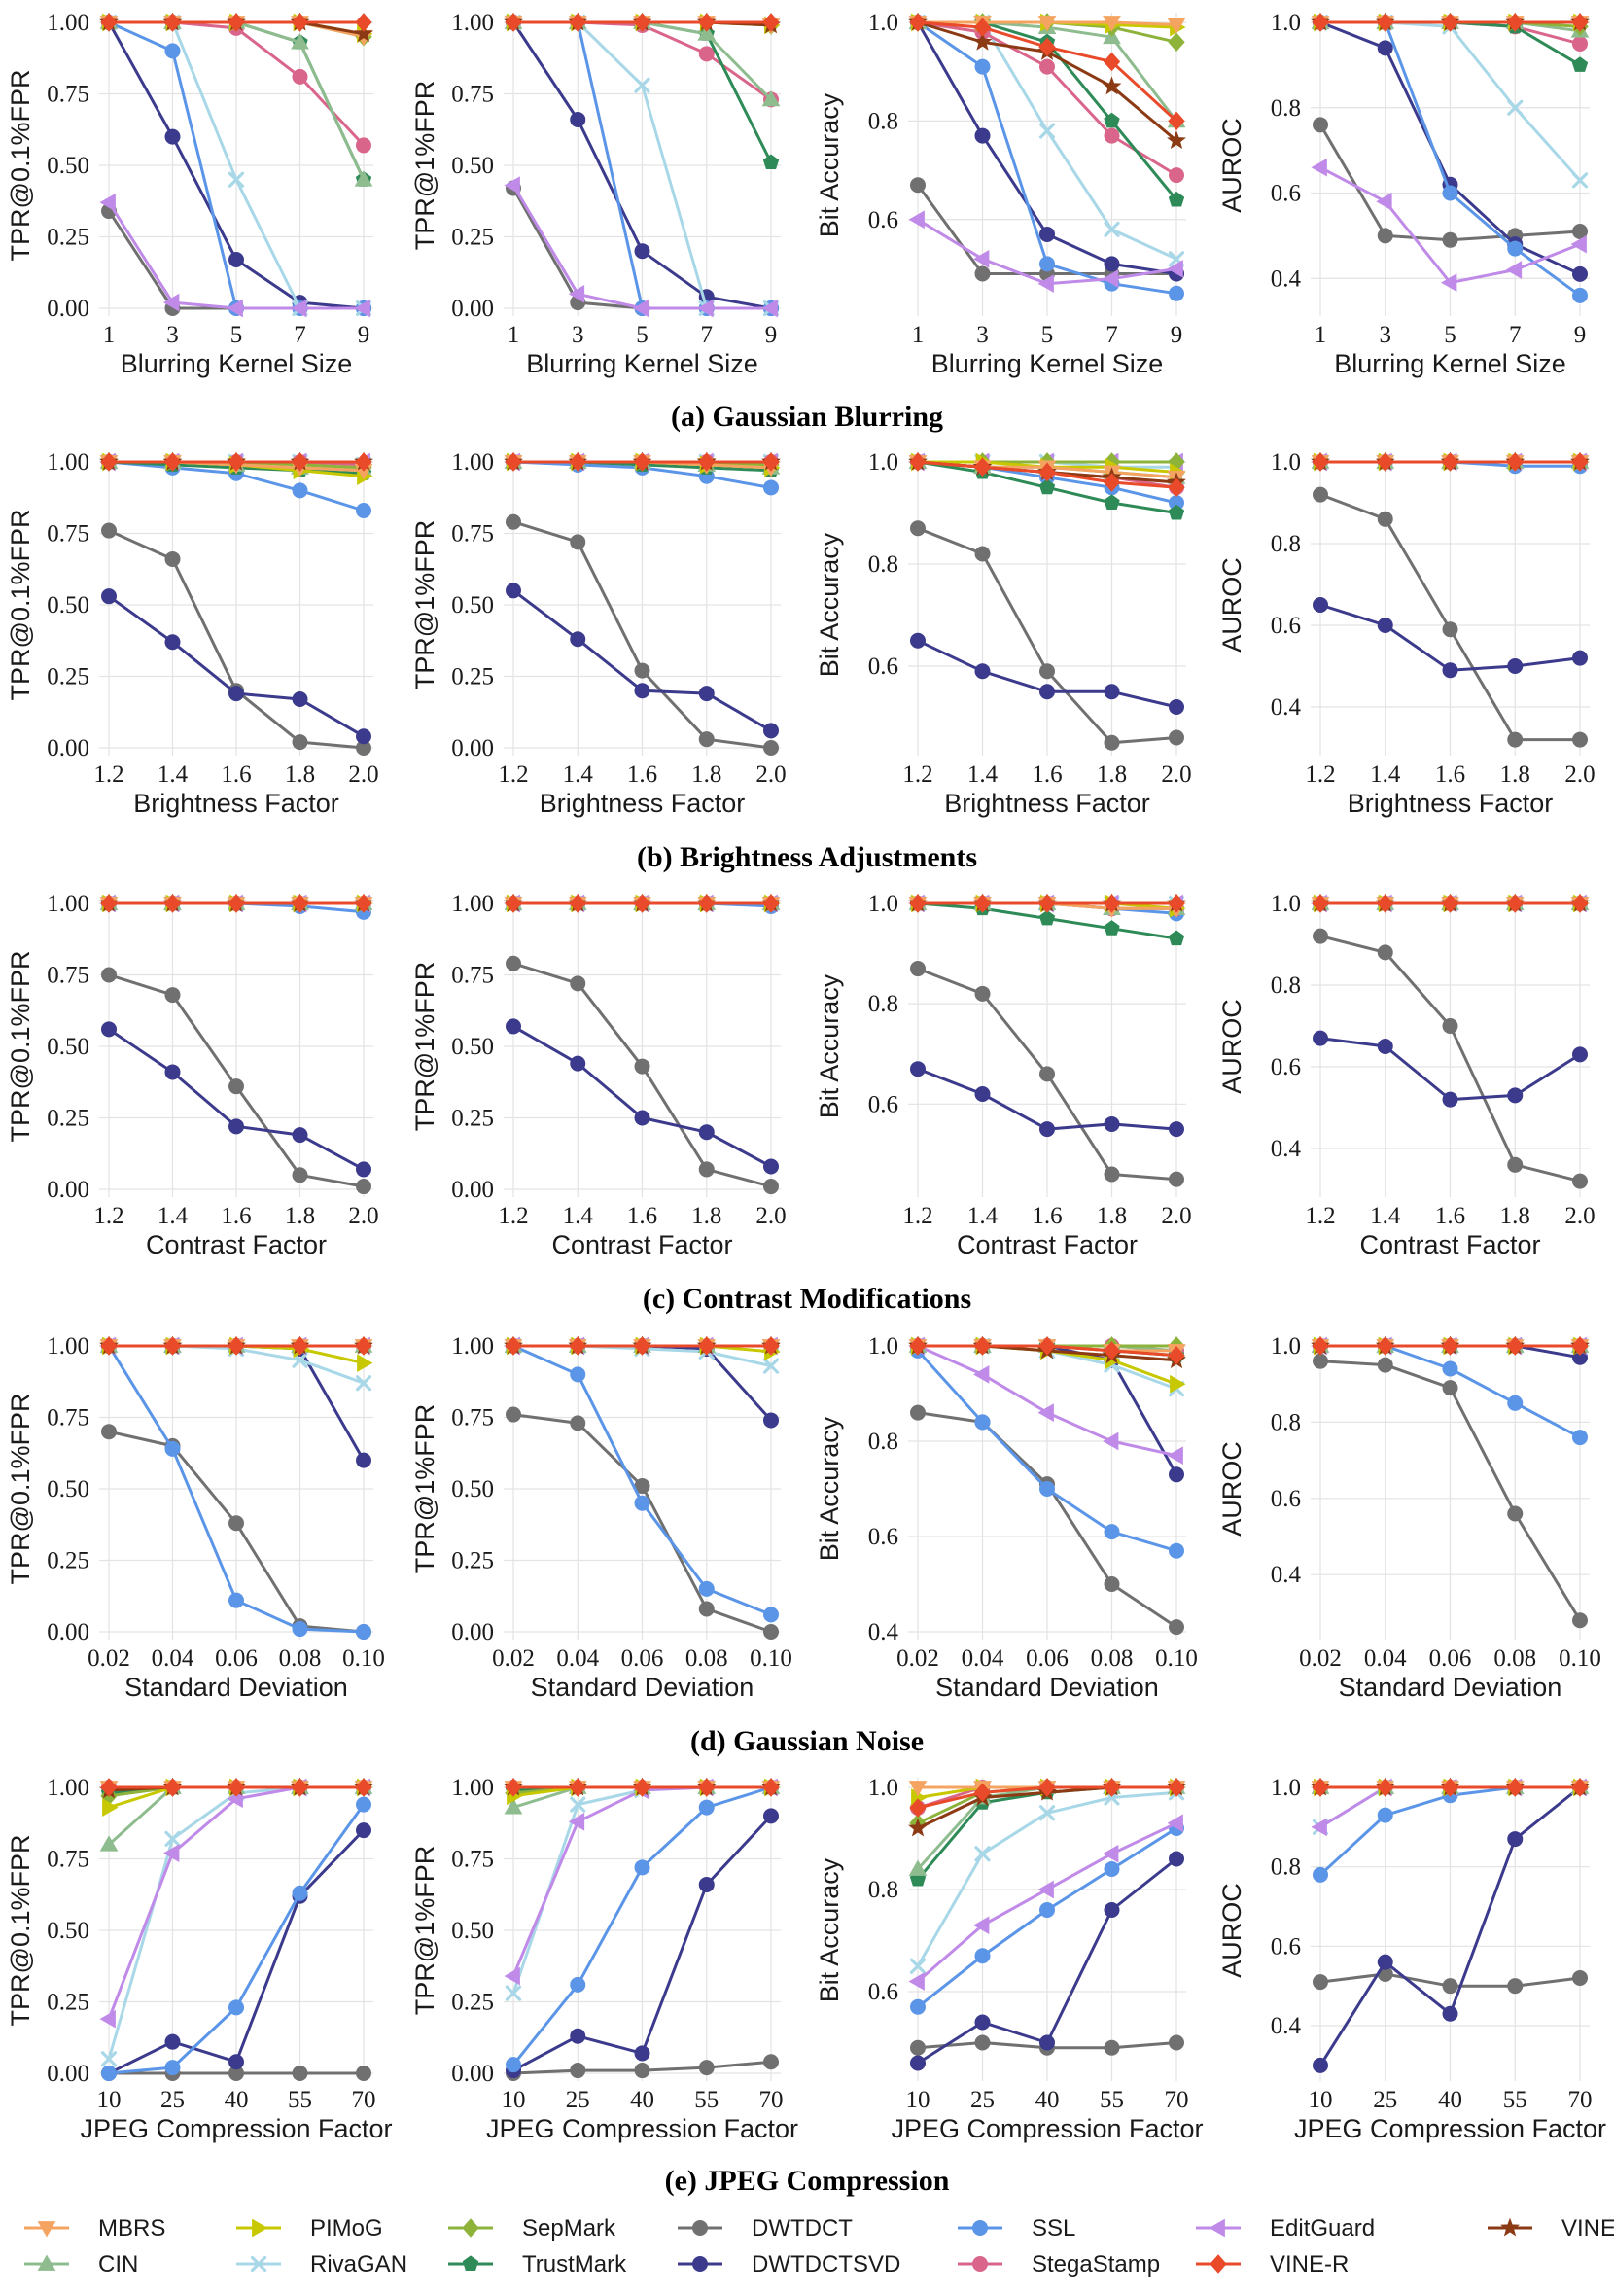 The height and width of the screenshot is (2296, 1614). What do you see at coordinates (772, 2100) in the screenshot?
I see `x-tick-label: 70` at bounding box center [772, 2100].